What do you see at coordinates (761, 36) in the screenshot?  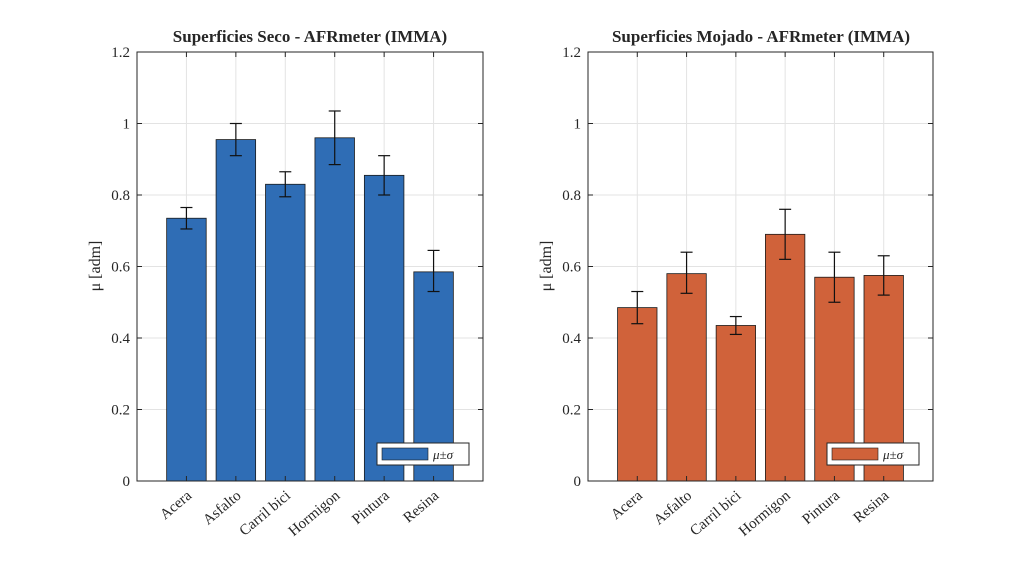 I see `chart-title: Superficies Mojado - AFRmeter (IMMA)` at bounding box center [761, 36].